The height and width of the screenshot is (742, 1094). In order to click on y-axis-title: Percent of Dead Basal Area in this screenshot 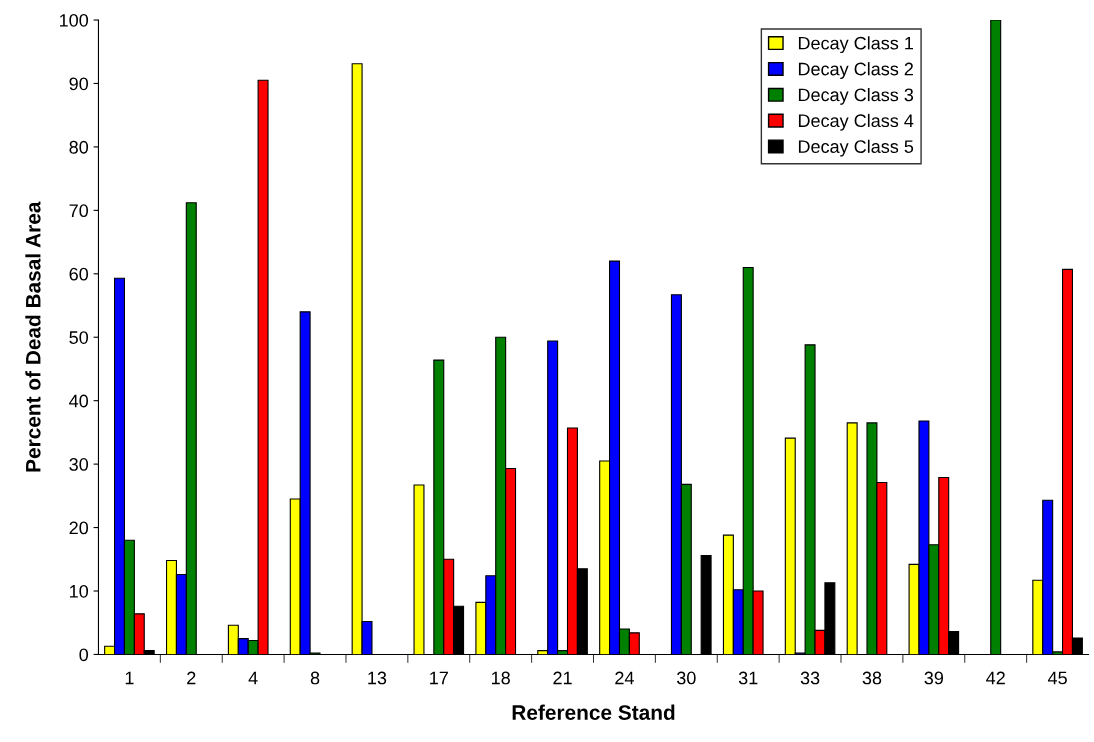, I will do `click(33, 336)`.